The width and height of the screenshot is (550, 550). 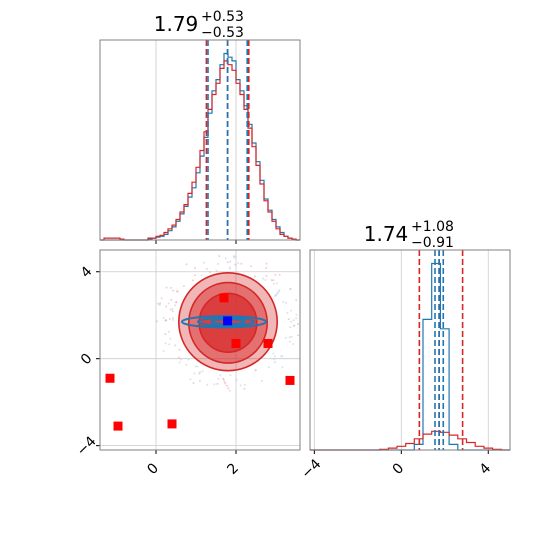 I want to click on y-tick-label: 0, so click(x=87, y=360).